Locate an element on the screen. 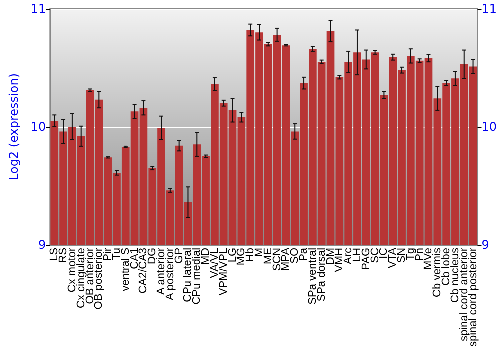 This screenshot has width=500, height=350. x-tick-label: OB posterior is located at coordinates (99, 279).